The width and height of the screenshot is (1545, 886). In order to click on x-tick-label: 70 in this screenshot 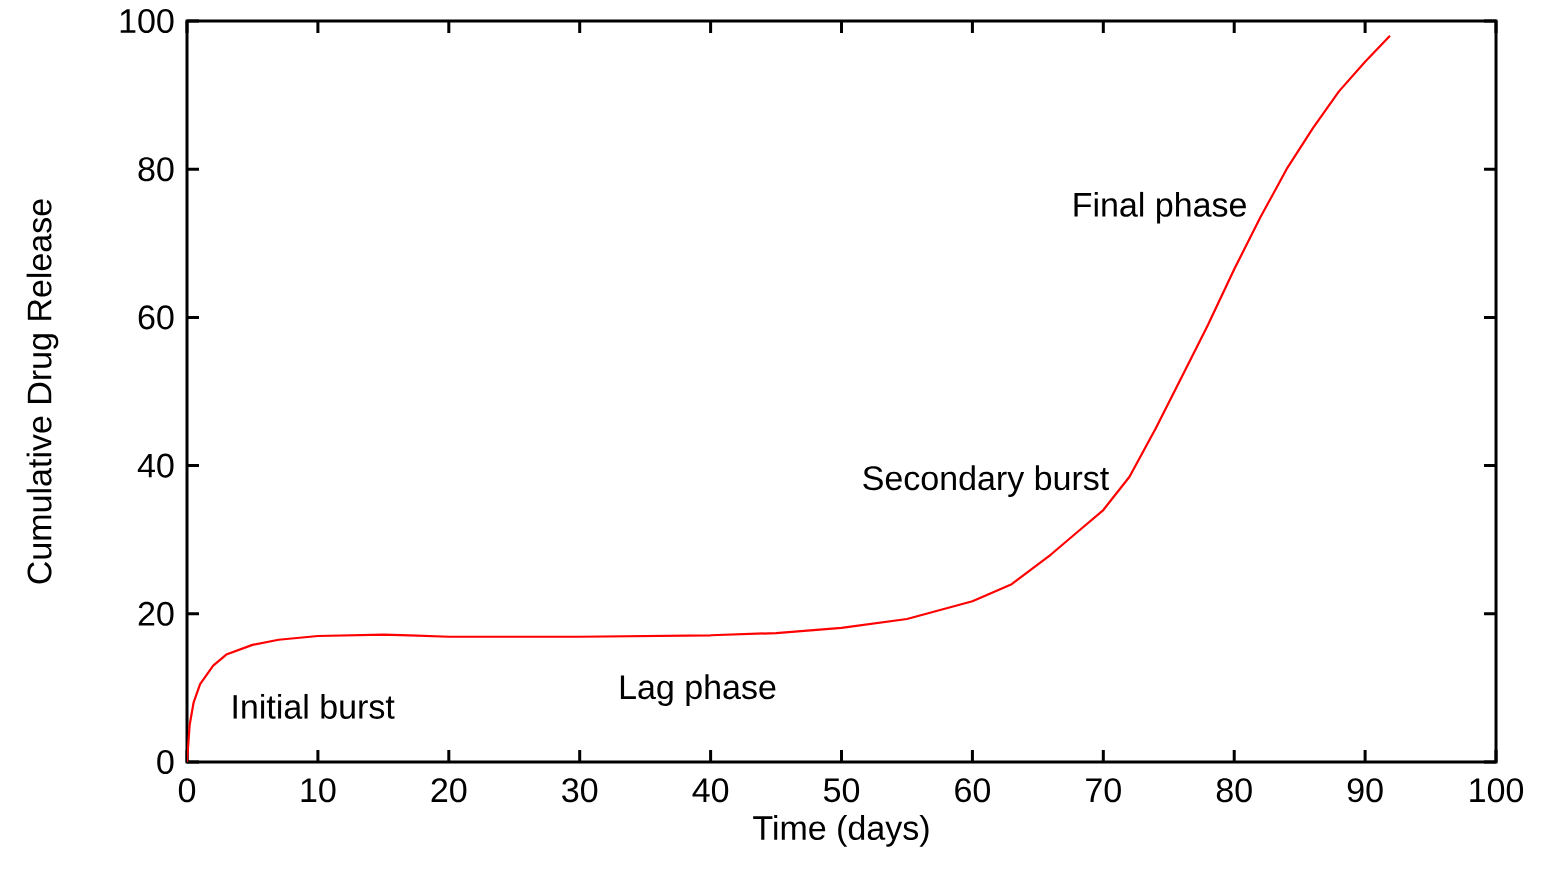, I will do `click(1103, 790)`.